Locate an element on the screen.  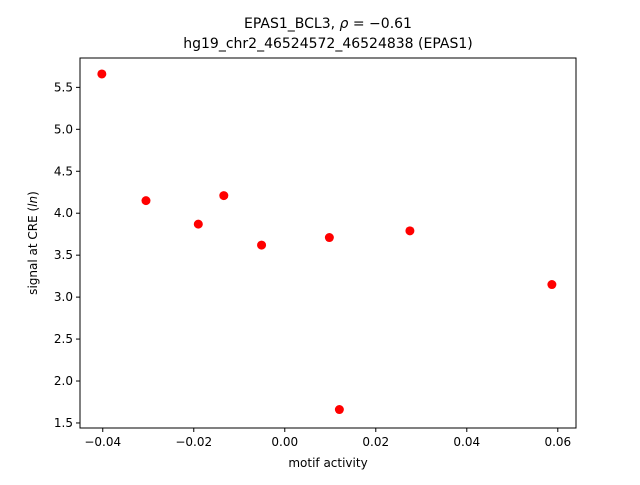
y-tick-label: 1.5 is located at coordinates (63, 423).